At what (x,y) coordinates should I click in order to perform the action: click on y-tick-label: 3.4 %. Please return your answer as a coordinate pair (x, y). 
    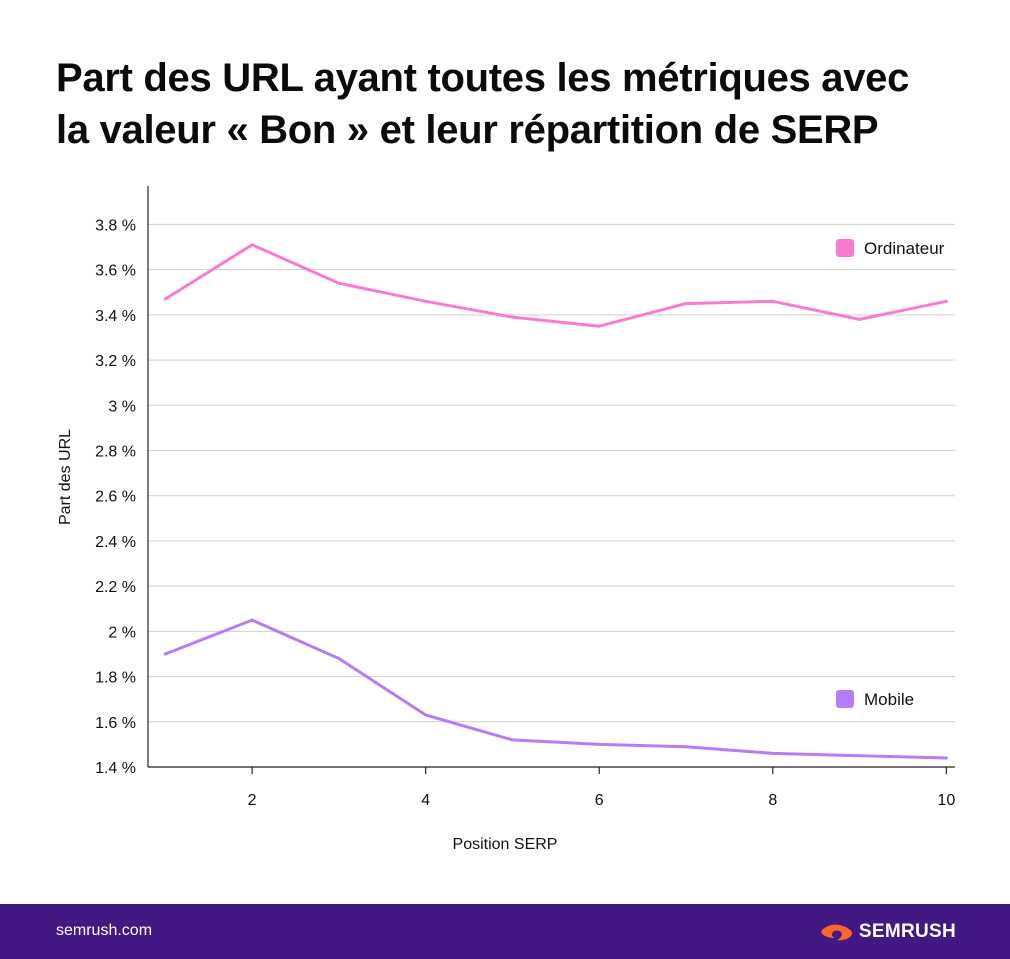
    Looking at the image, I should click on (115, 316).